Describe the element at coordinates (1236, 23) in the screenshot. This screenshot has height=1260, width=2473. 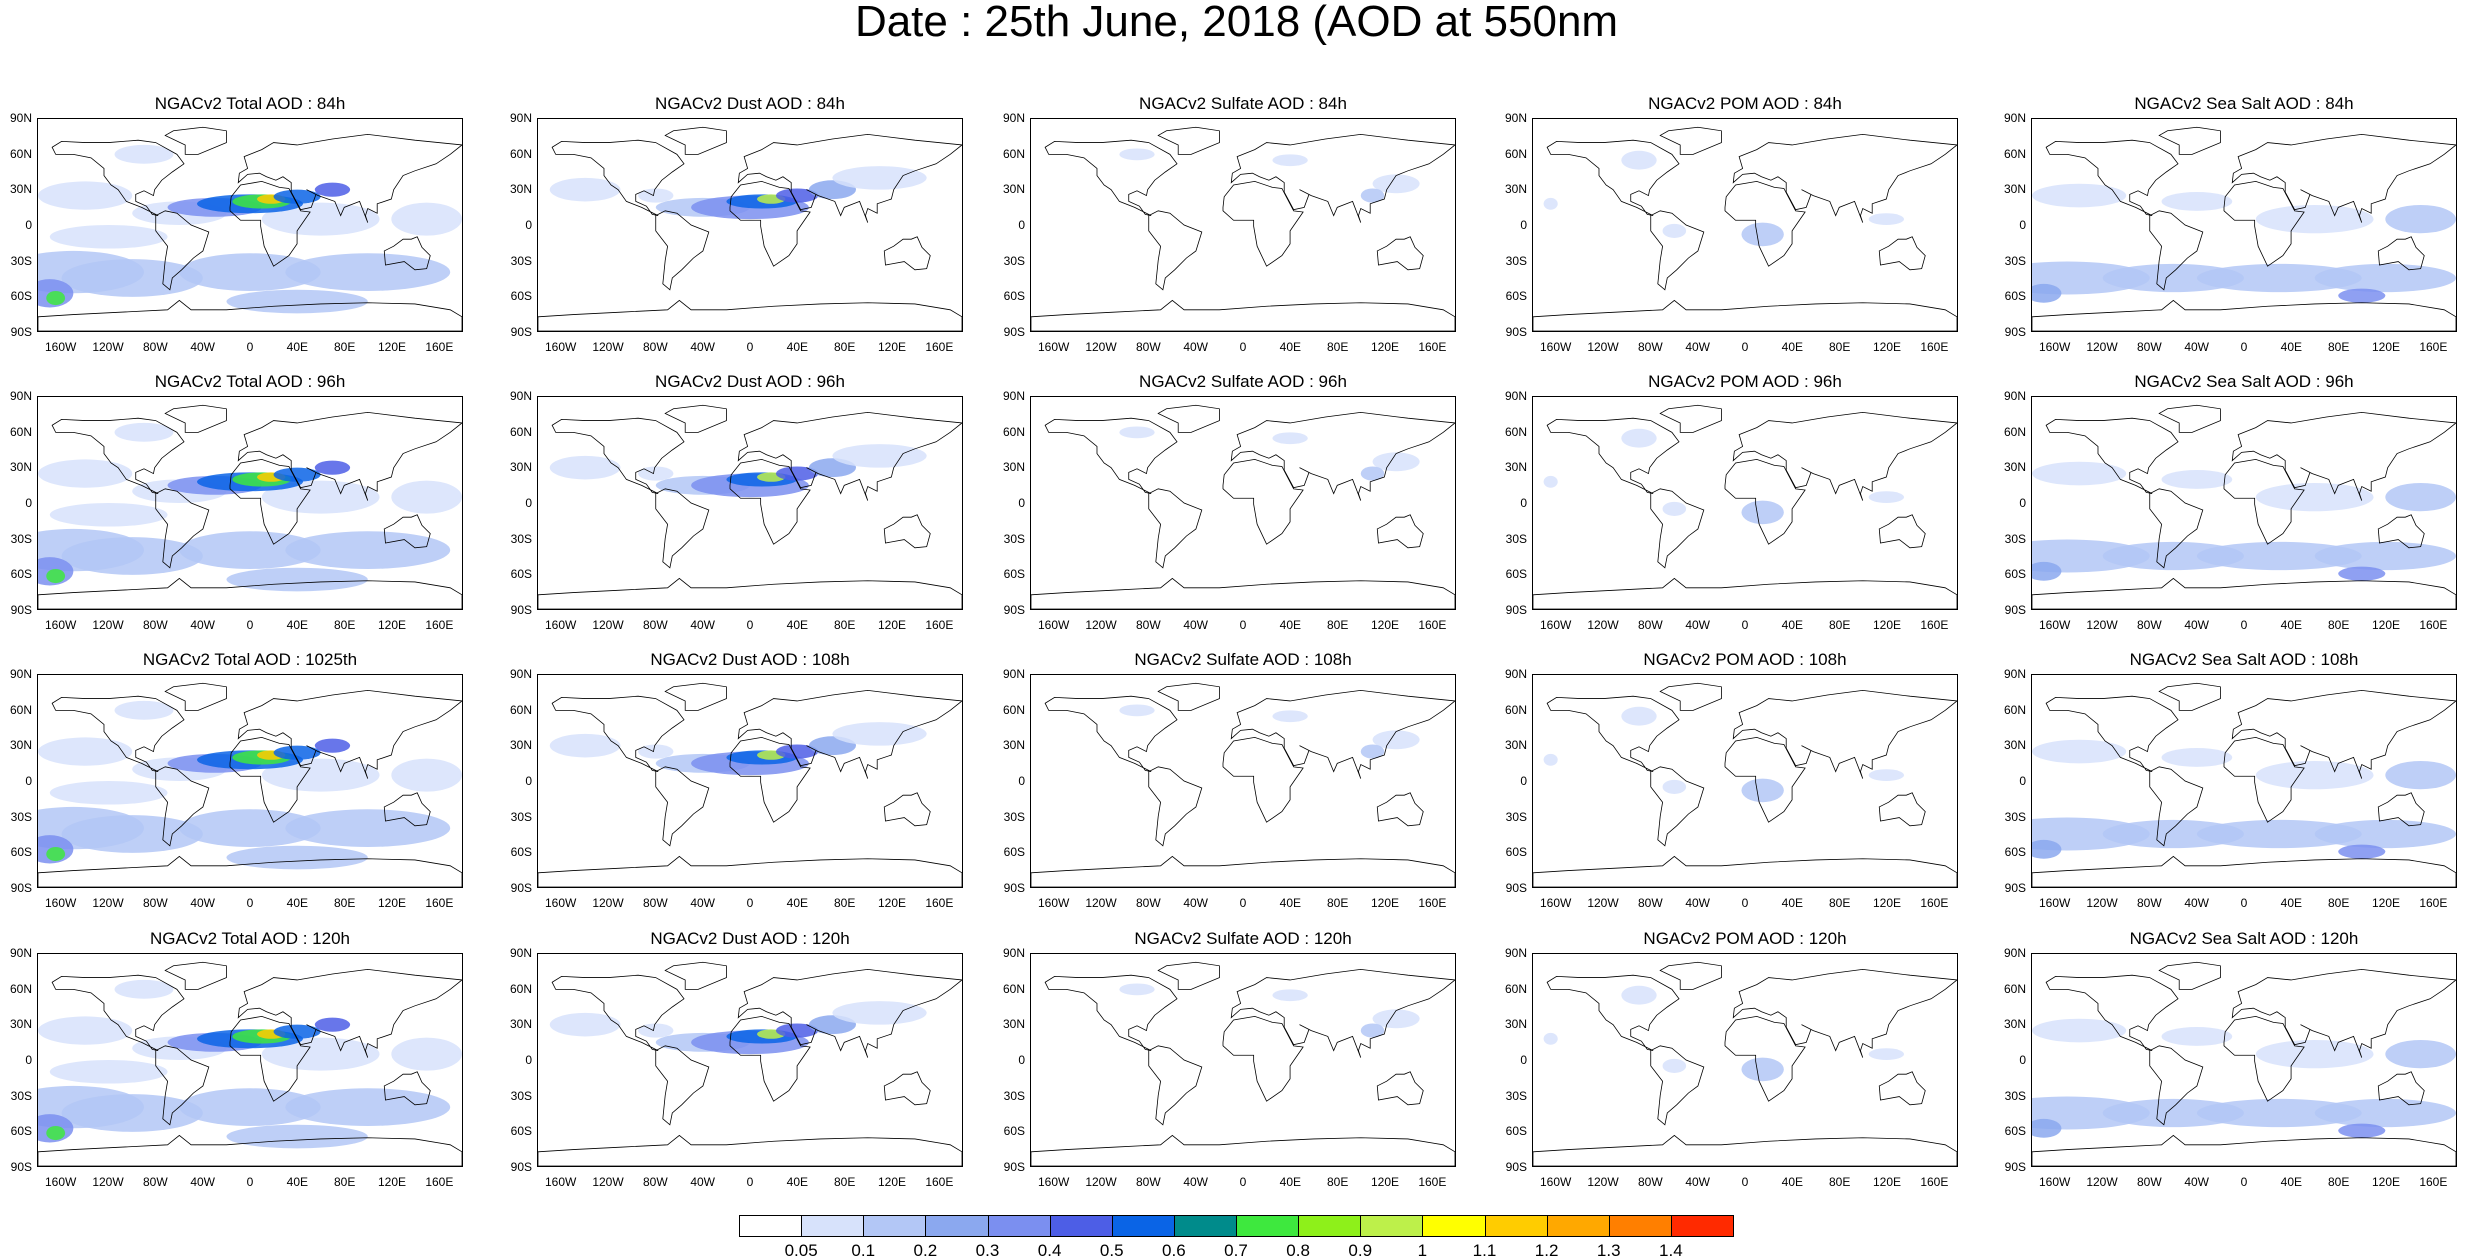
I see `main-title: Date : 25th June, 2018 (AOD at 550nm` at that location.